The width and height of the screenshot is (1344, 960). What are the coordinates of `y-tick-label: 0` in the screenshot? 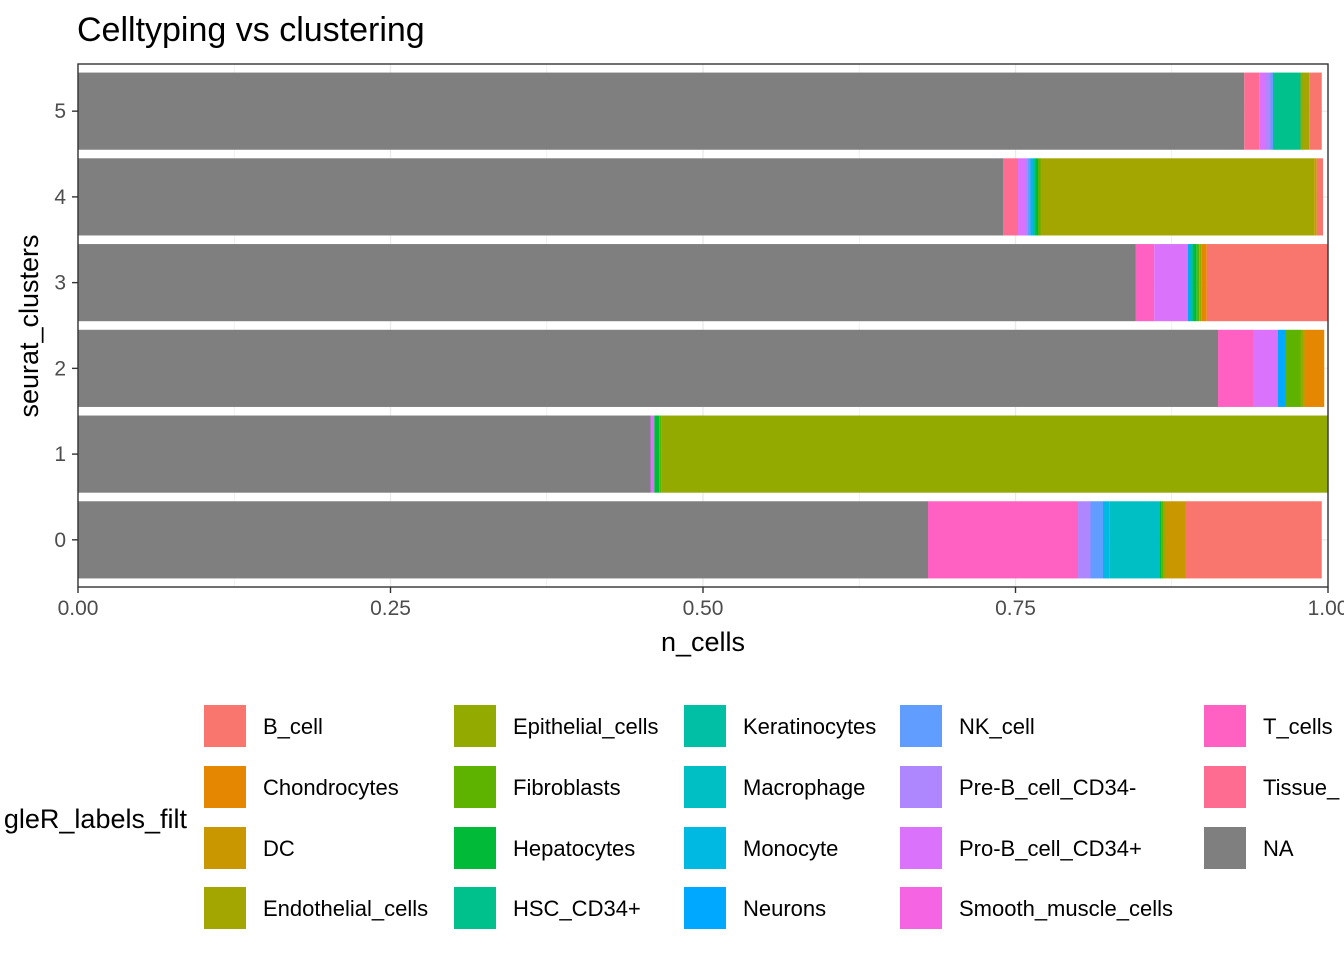 It's located at (60, 540).